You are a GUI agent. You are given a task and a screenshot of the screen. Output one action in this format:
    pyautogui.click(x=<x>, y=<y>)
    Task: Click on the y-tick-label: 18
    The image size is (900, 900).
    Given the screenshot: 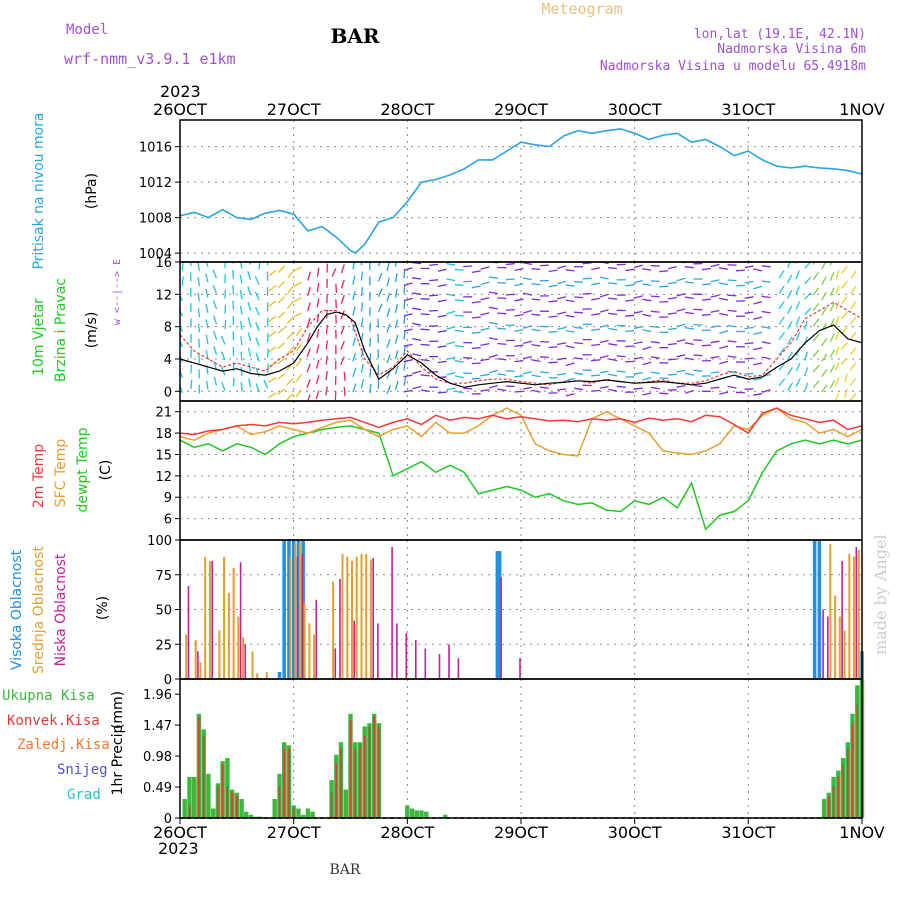 What is the action you would take?
    pyautogui.click(x=163, y=434)
    